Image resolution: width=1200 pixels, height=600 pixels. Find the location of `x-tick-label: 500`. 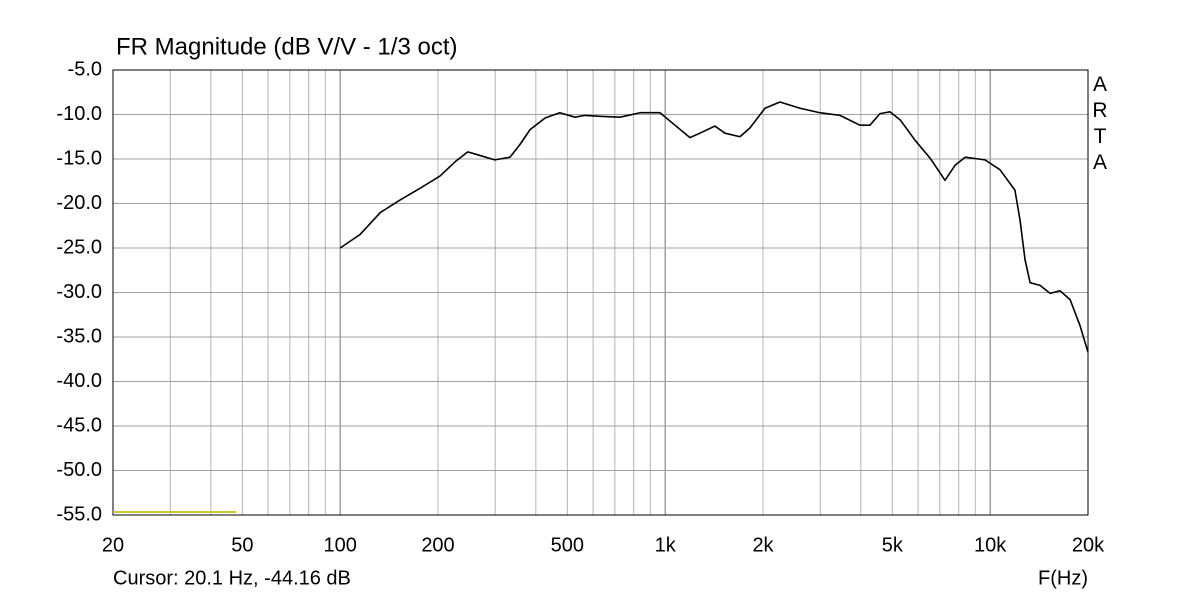

x-tick-label: 500 is located at coordinates (567, 545).